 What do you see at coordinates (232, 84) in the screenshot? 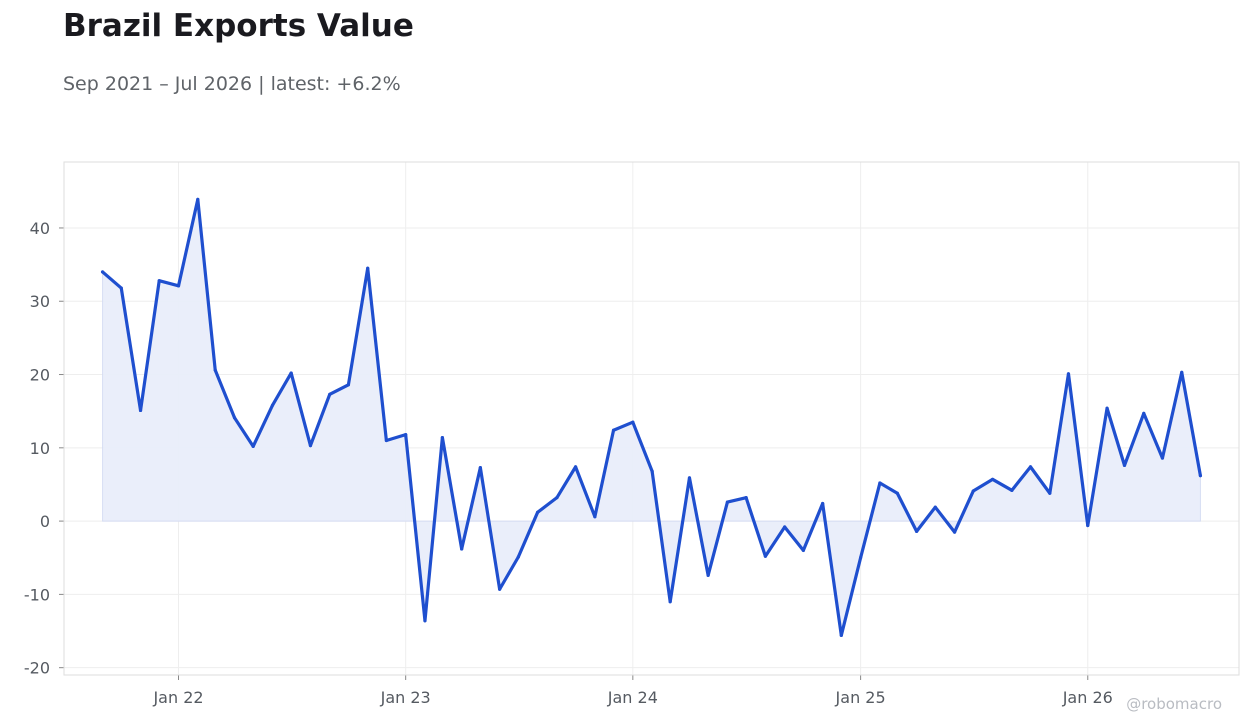
I see `chart-subtitle: Sep 2021 – Jul 2026 | latest: +6.2%` at bounding box center [232, 84].